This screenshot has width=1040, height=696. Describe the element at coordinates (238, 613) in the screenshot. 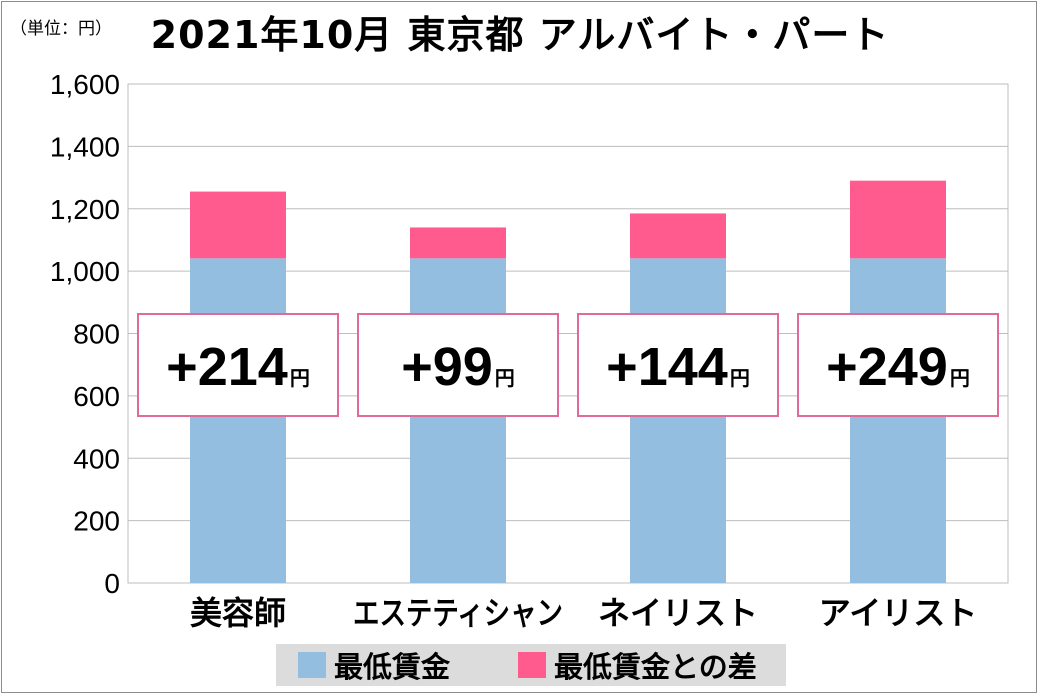

I see `x-category-label: 美容師` at that location.